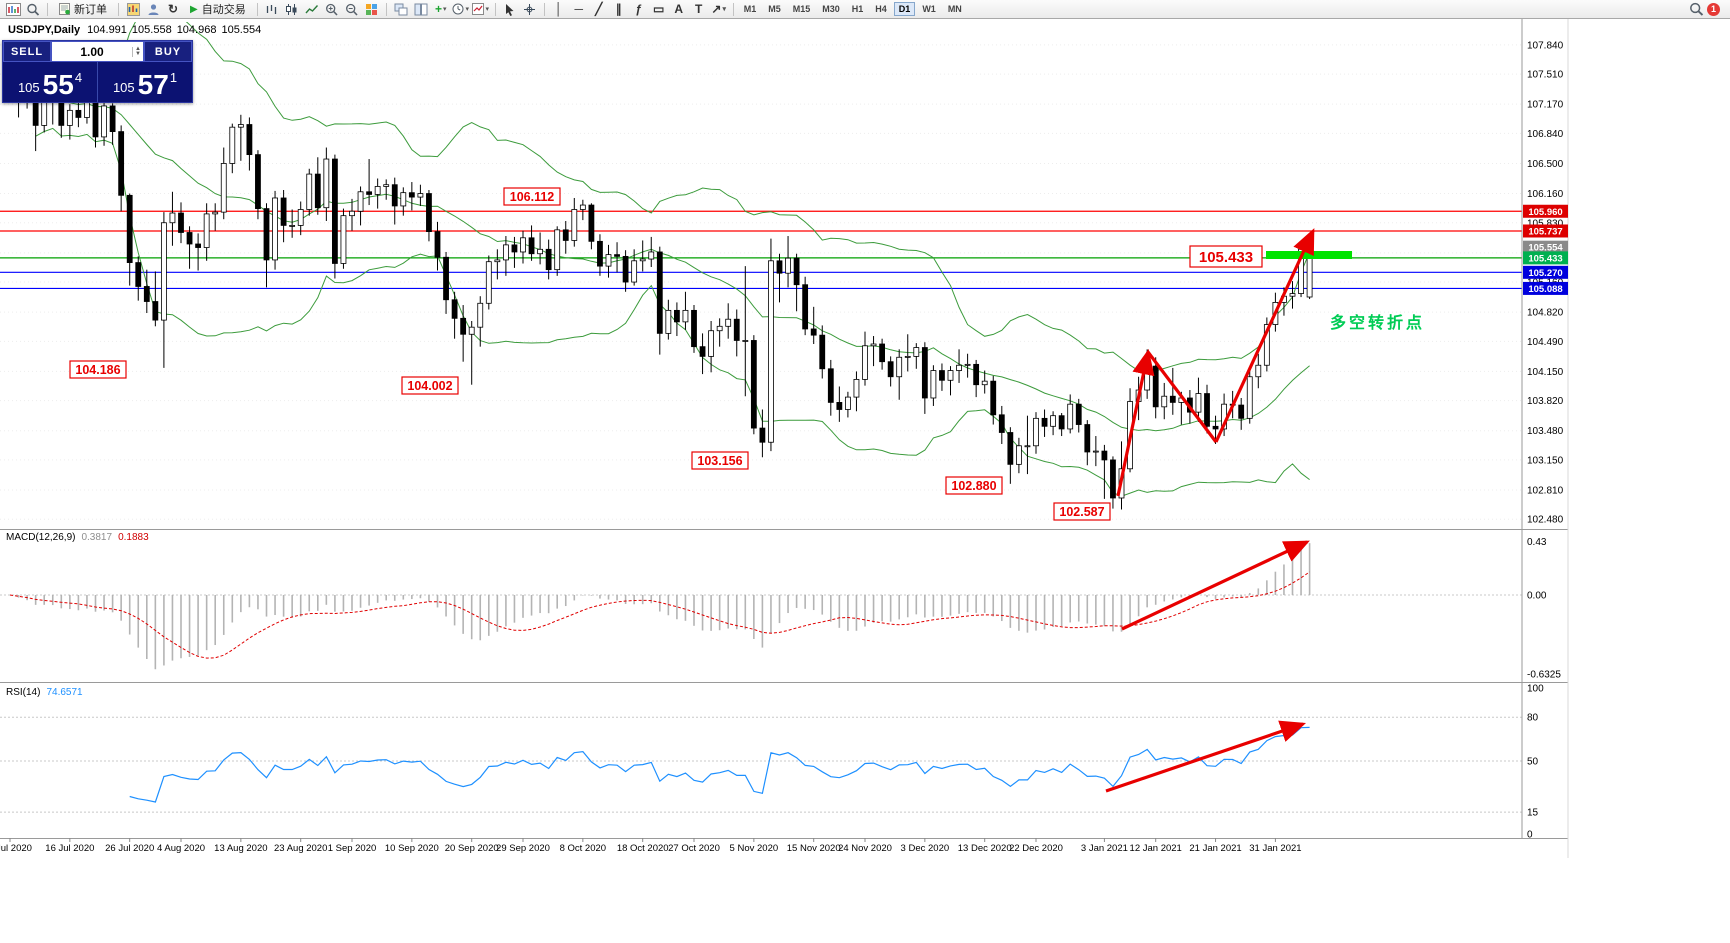 The image size is (1730, 943). What do you see at coordinates (92, 51) in the screenshot?
I see `volume-value: 1.00` at bounding box center [92, 51].